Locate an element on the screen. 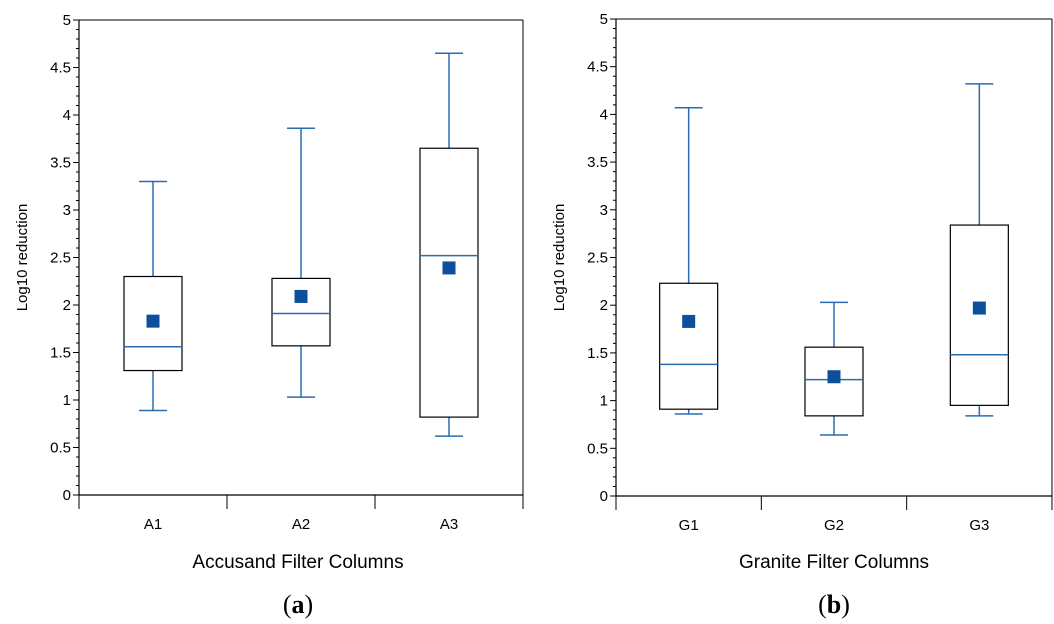 Image resolution: width=1054 pixels, height=624 pixels. panel-label: (a) is located at coordinates (298, 604).